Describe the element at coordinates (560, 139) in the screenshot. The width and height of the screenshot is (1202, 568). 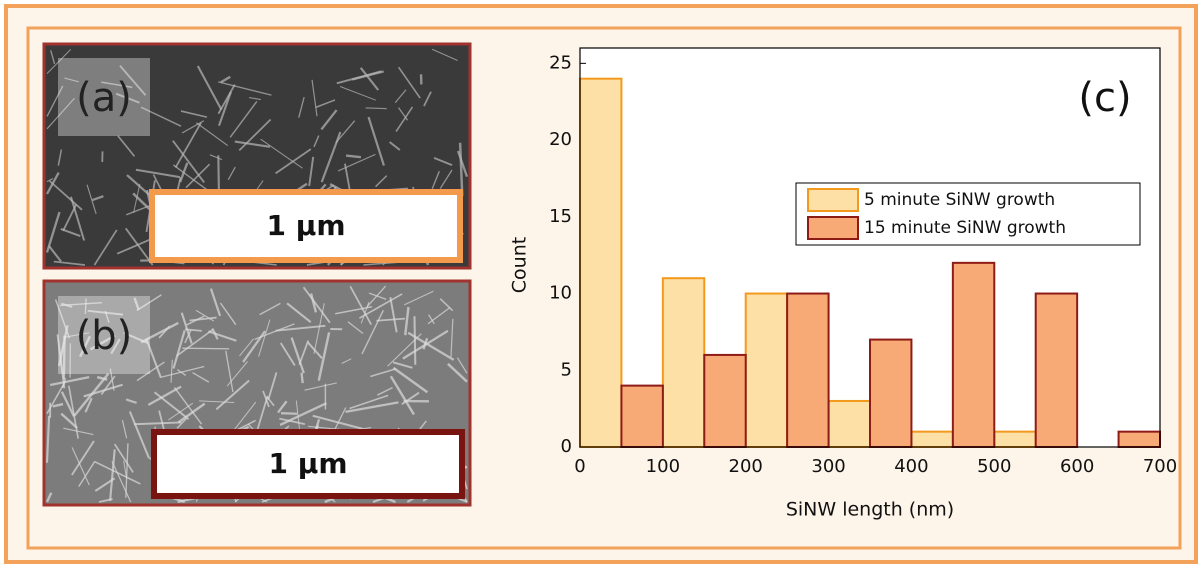
I see `y-tick-label: 20` at that location.